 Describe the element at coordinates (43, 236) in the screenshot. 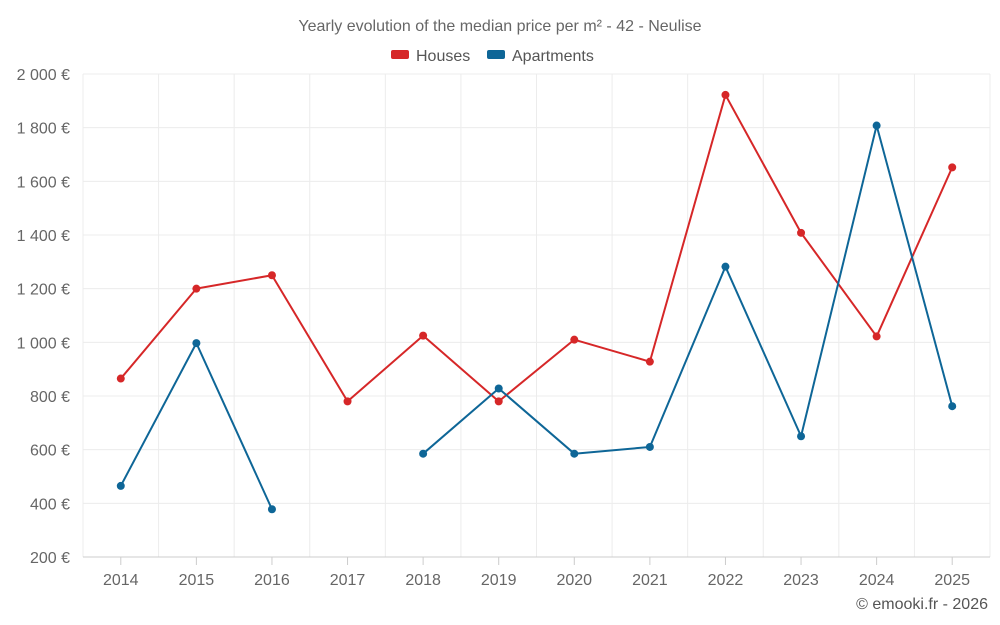

I see `y-tick-label: 1 400 €` at that location.